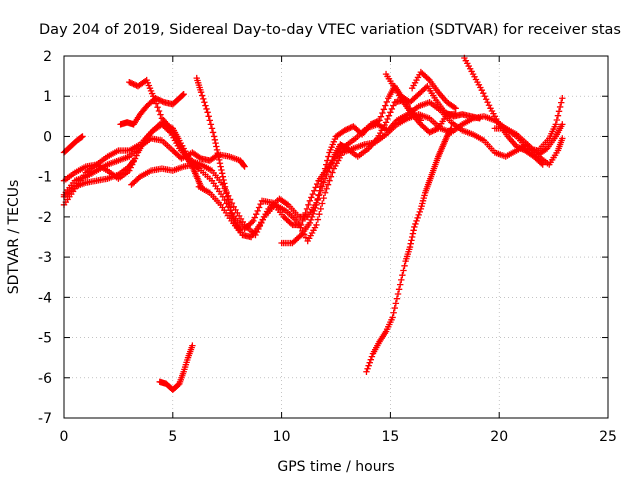 The image size is (640, 480). I want to click on x-tick-label: 5, so click(172, 437).